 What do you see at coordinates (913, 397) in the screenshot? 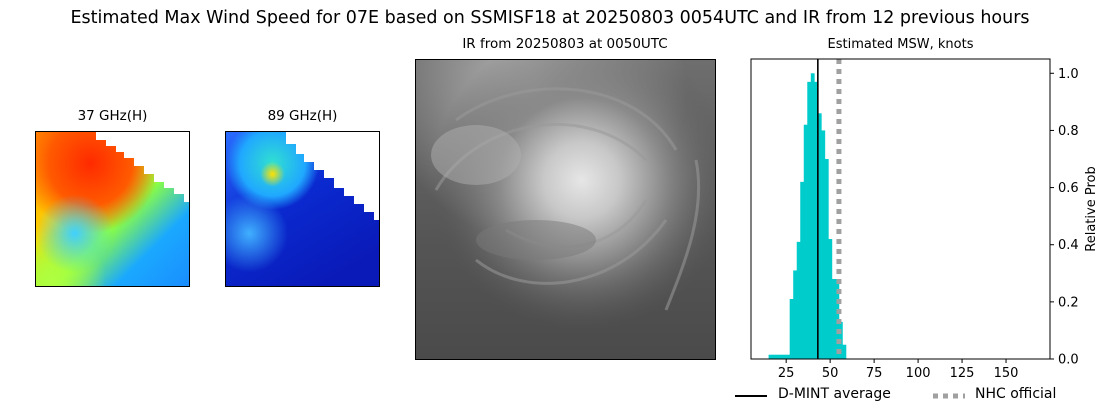
I see `legend: D-MINT average NHC official` at bounding box center [913, 397].